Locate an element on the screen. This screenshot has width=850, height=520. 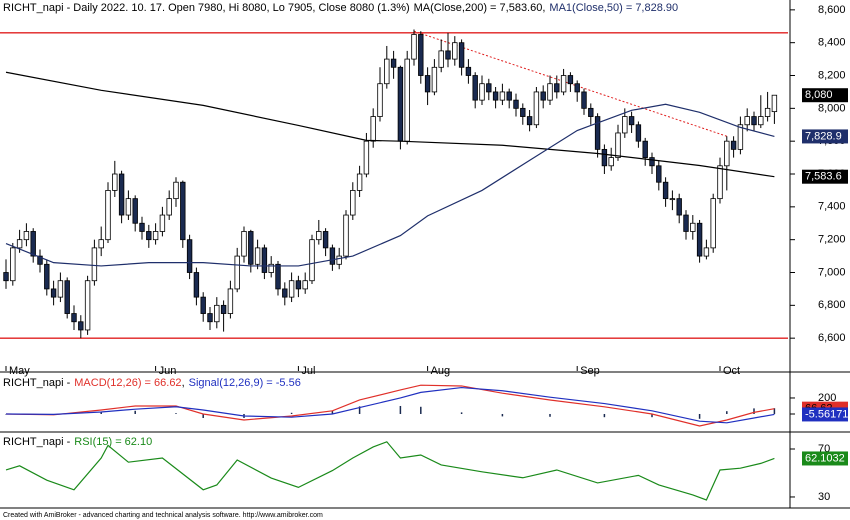
x-tick-label: May is located at coordinates (19, 371).